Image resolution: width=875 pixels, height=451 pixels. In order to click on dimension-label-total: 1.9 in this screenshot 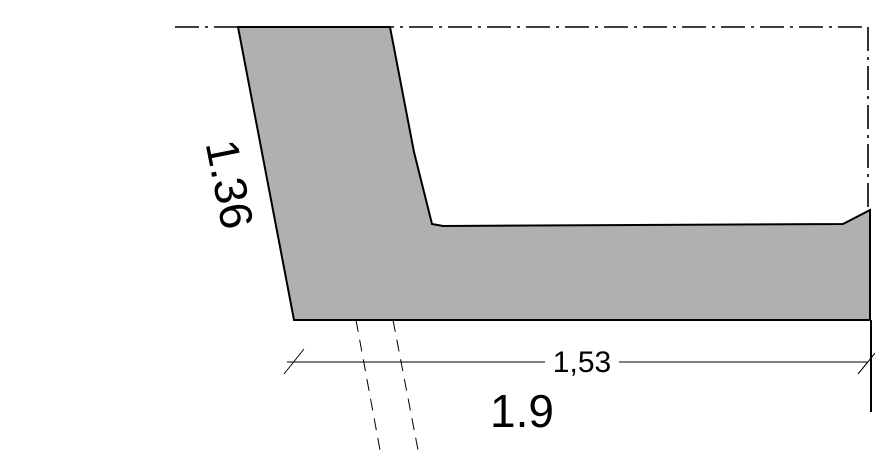, I will do `click(522, 411)`.